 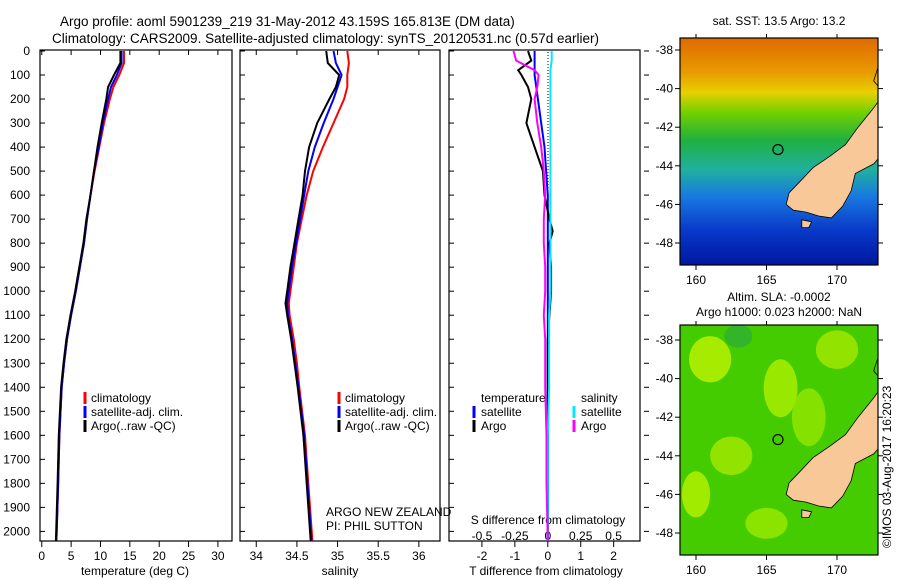 What do you see at coordinates (379, 556) in the screenshot?
I see `x-tick-label: 35.5` at bounding box center [379, 556].